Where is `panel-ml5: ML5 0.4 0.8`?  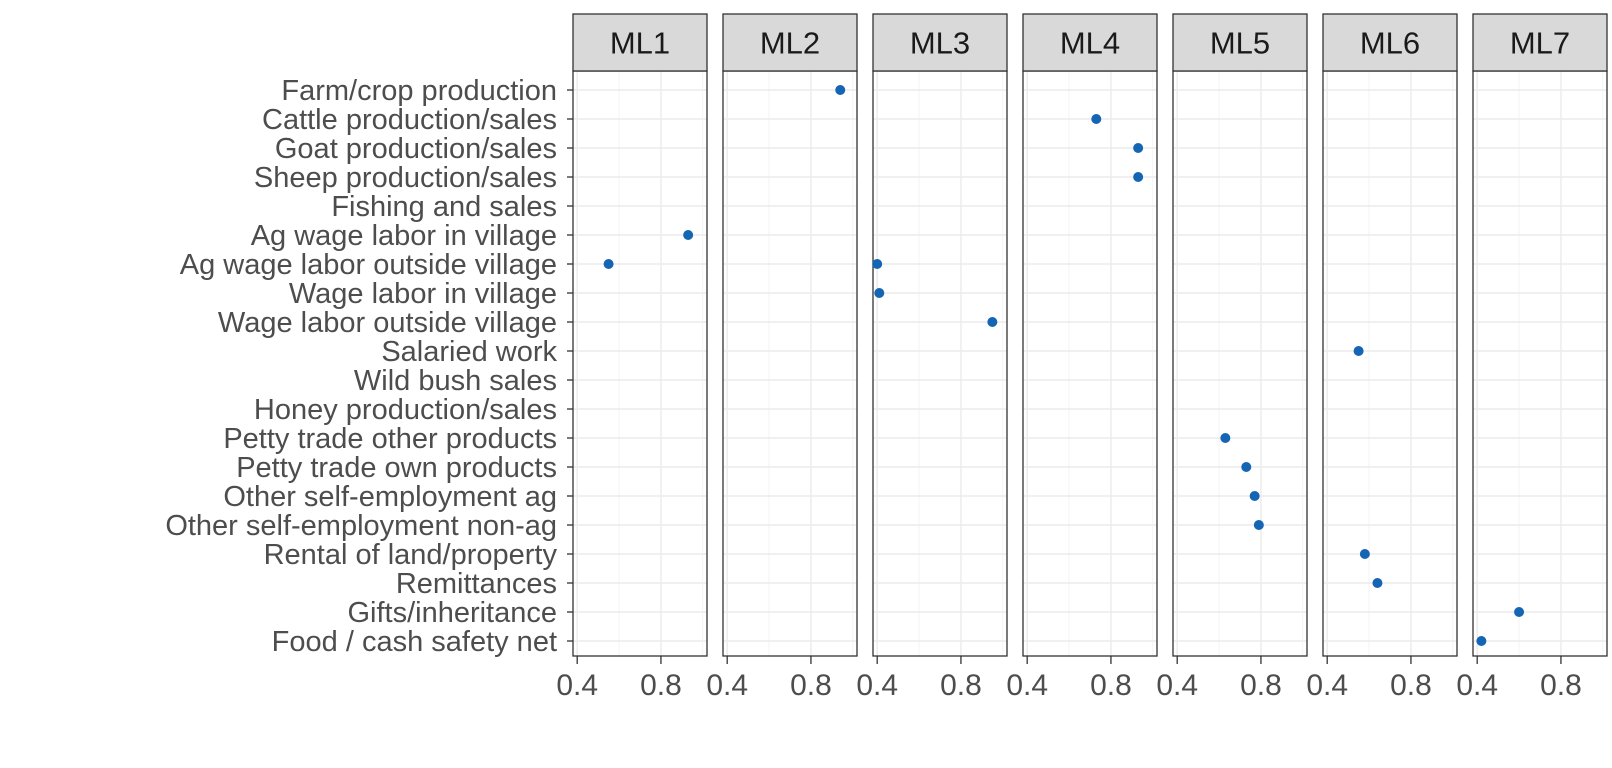
panel-ml5: ML5 0.4 0.8 is located at coordinates (1232, 357).